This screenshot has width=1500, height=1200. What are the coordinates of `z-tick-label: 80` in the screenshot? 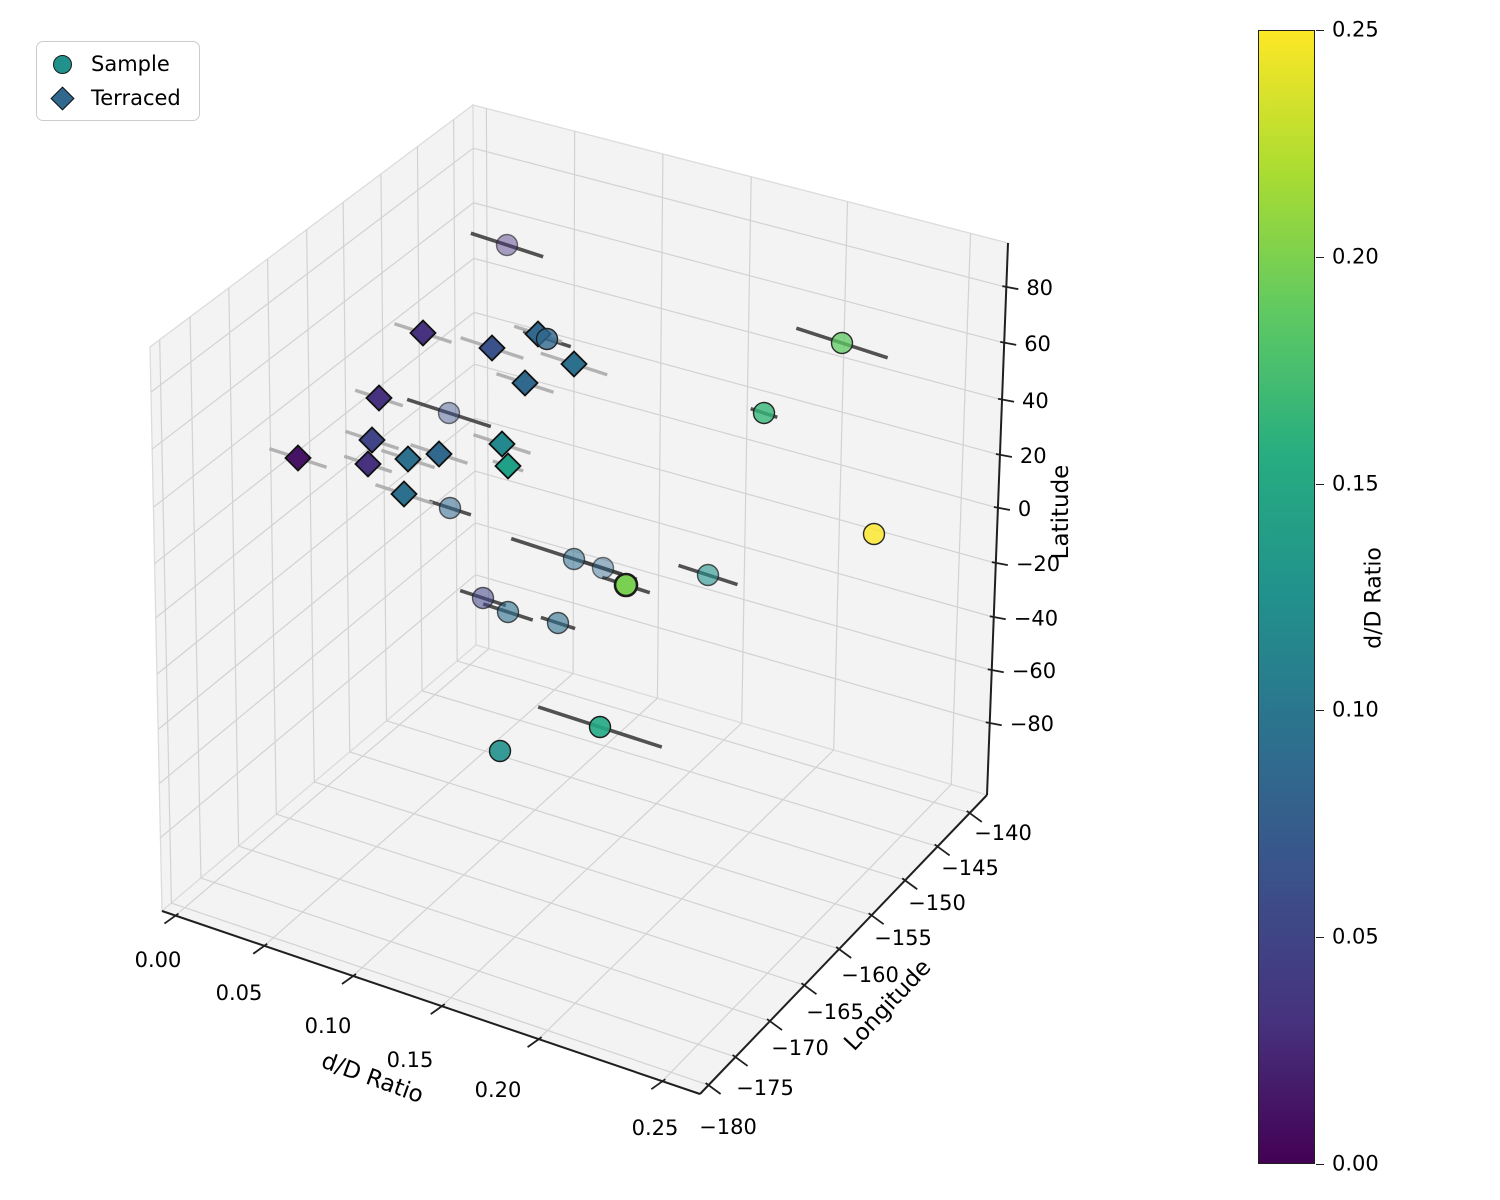 It's located at (1039, 288).